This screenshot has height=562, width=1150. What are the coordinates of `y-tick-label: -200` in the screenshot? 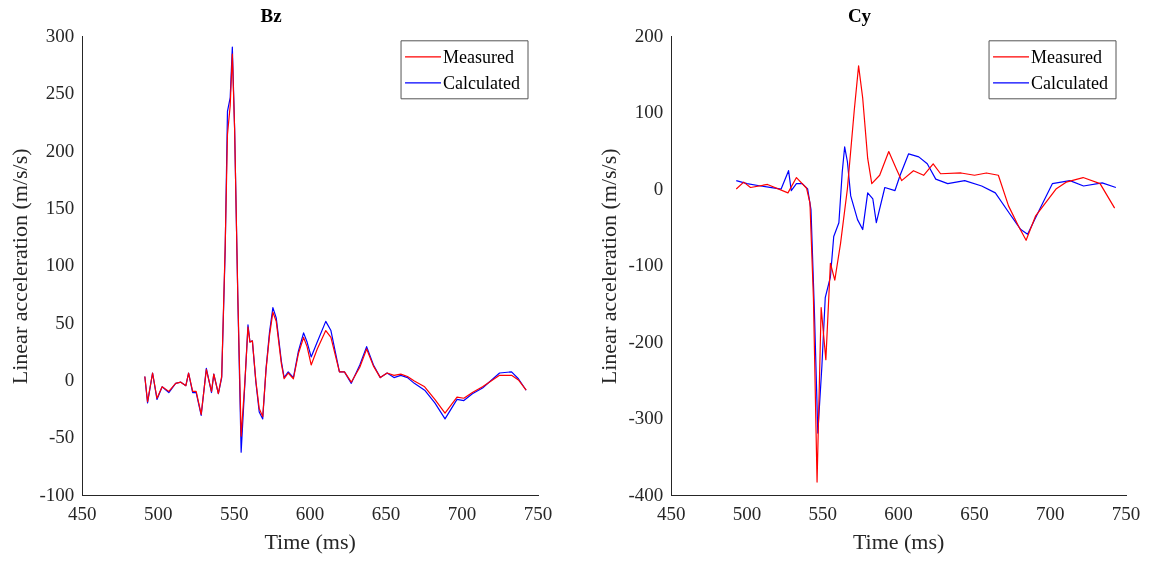 It's located at (646, 341).